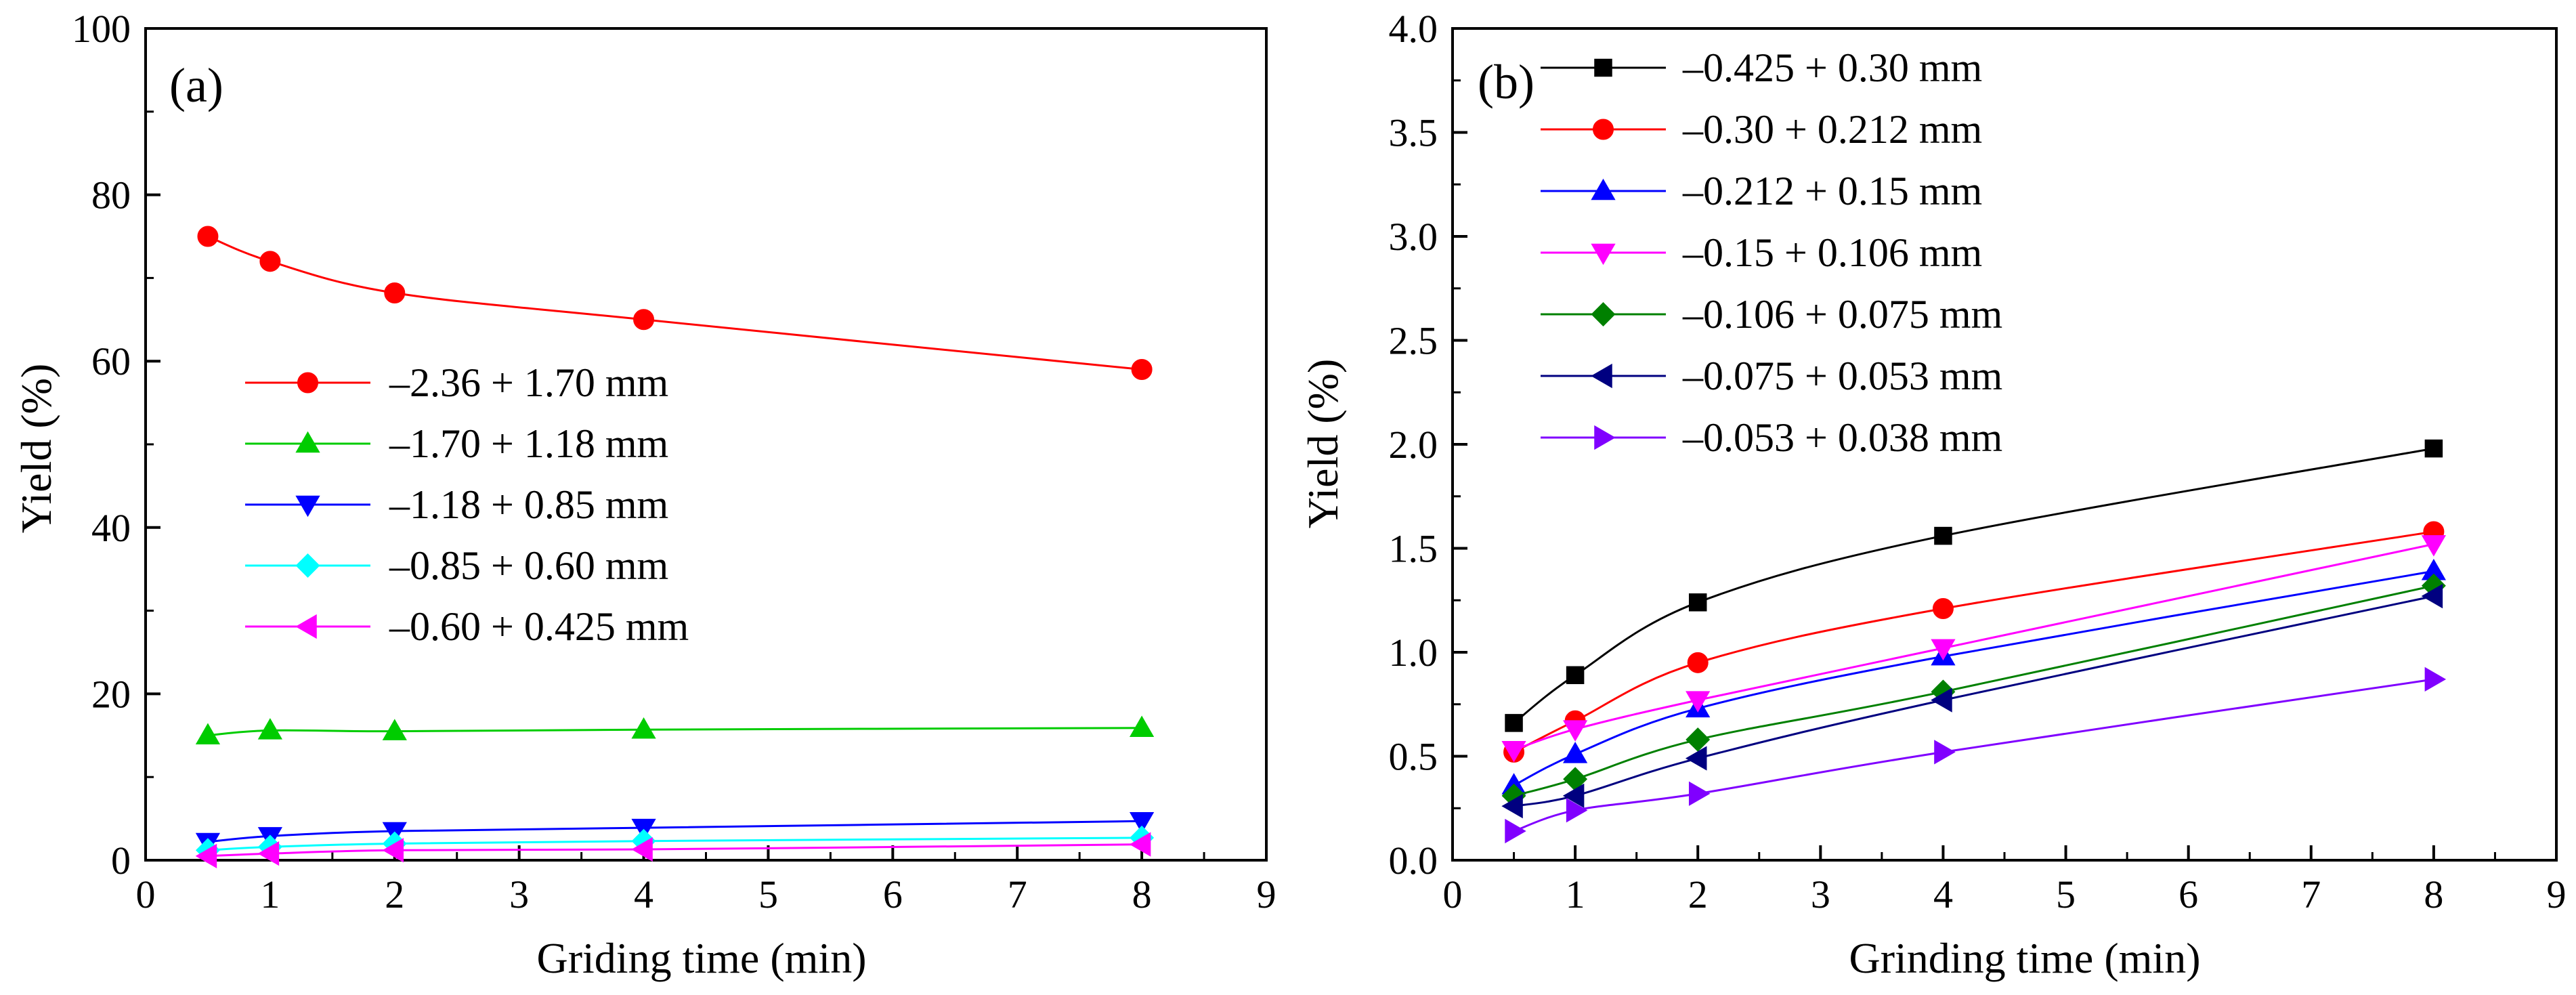 The height and width of the screenshot is (995, 2576). I want to click on legend-entry: –0.60 + 0.425 mm, so click(467, 626).